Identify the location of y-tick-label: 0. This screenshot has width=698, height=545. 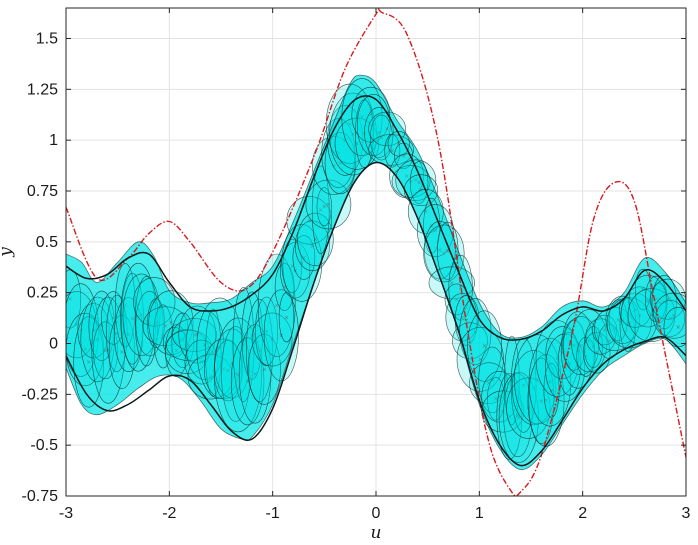
(53, 344).